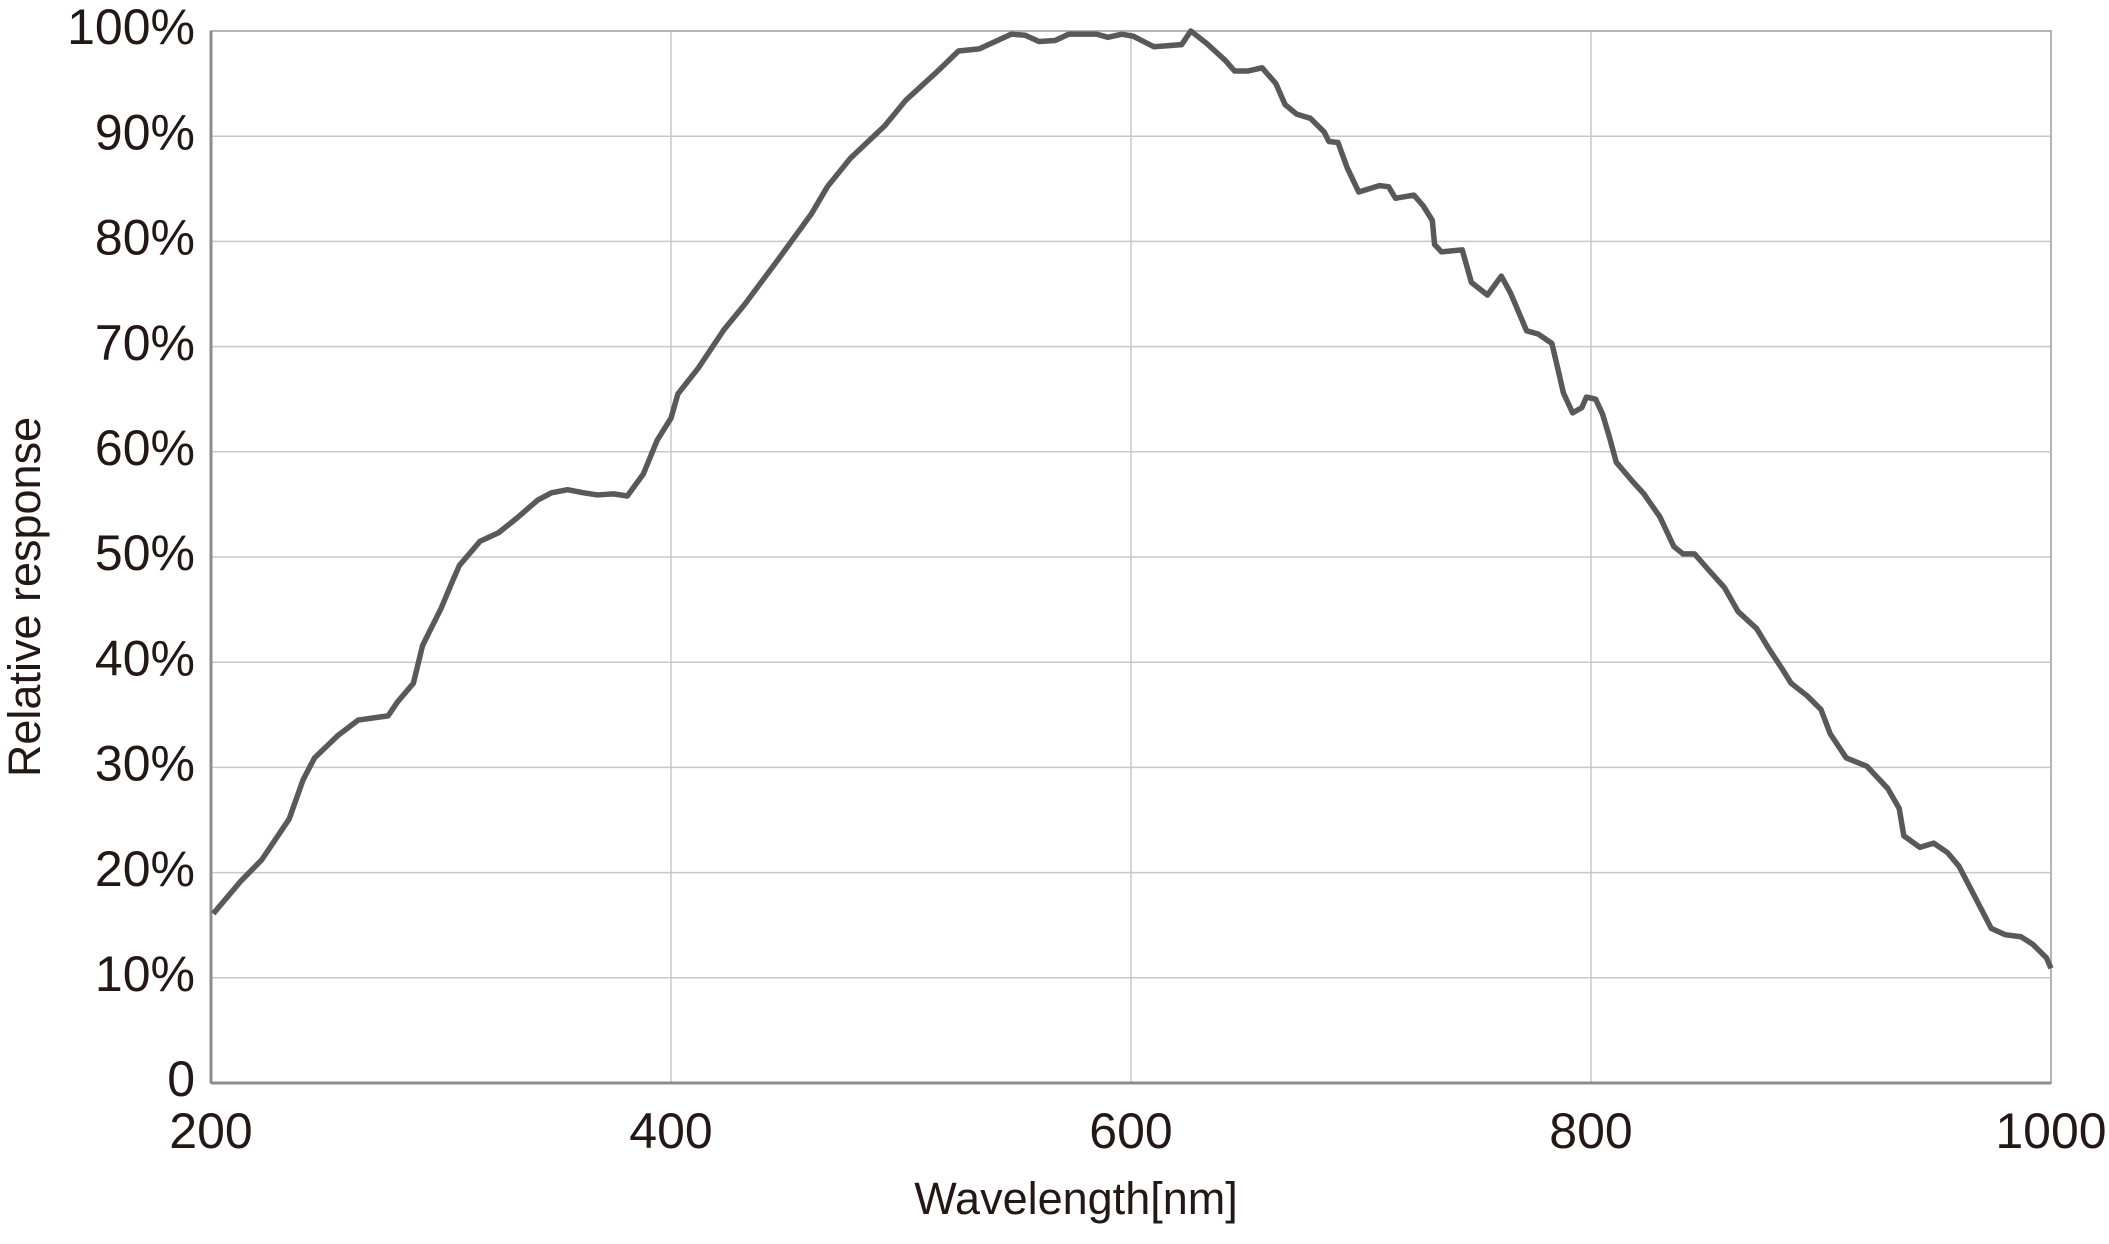 The image size is (2109, 1244). I want to click on y-tick-label: 40%, so click(145, 658).